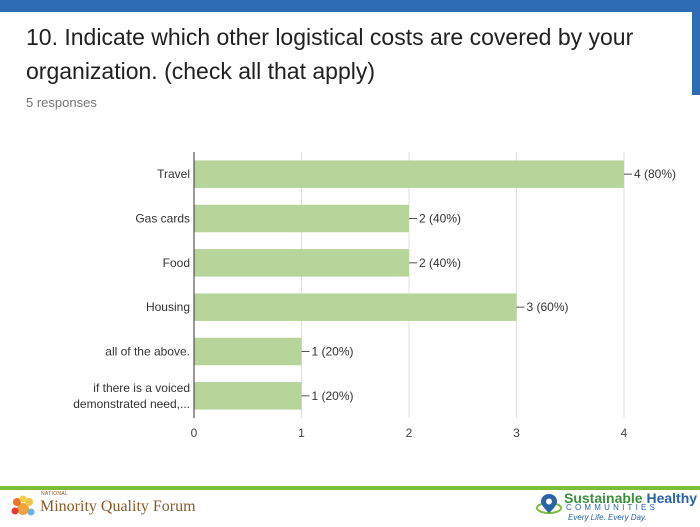  What do you see at coordinates (548, 307) in the screenshot?
I see `data-label: 3 (60%)` at bounding box center [548, 307].